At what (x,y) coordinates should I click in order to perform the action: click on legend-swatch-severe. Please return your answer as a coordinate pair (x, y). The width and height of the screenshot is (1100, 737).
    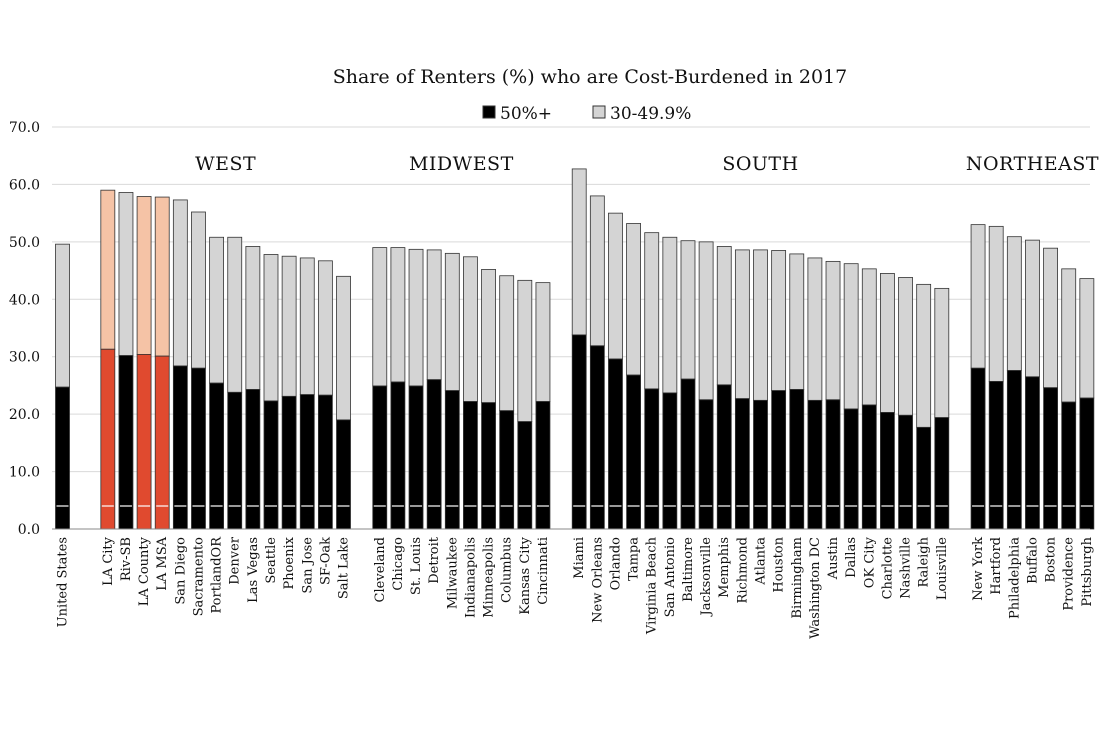
    Looking at the image, I should click on (489, 112).